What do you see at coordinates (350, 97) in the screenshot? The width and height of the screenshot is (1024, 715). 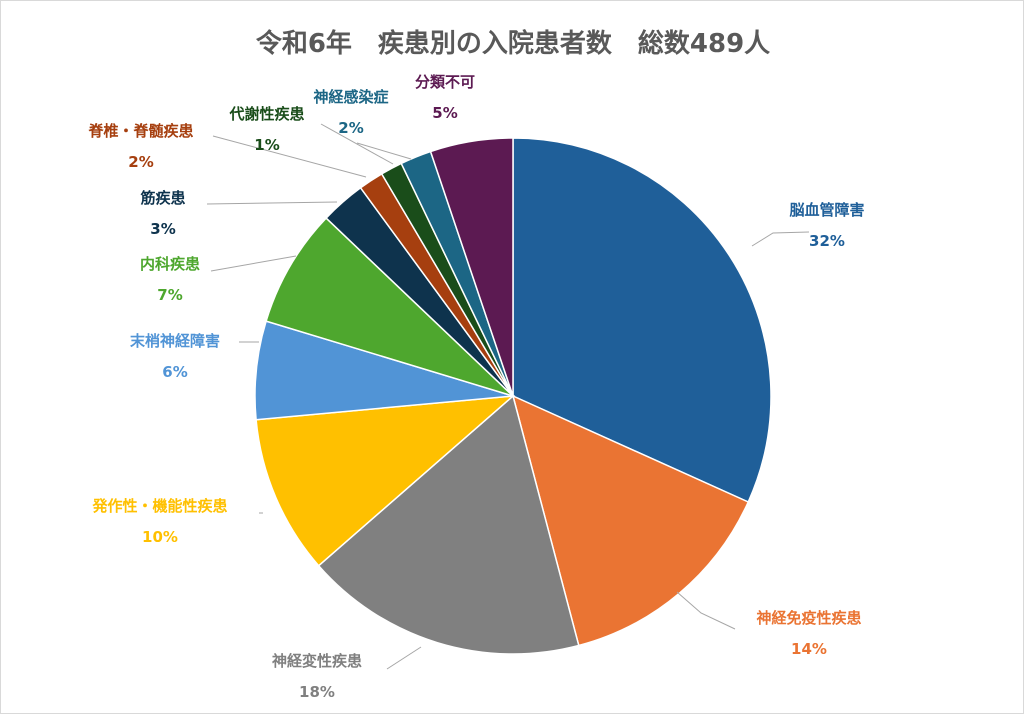 I see `slice-category-label: 神経感染症` at bounding box center [350, 97].